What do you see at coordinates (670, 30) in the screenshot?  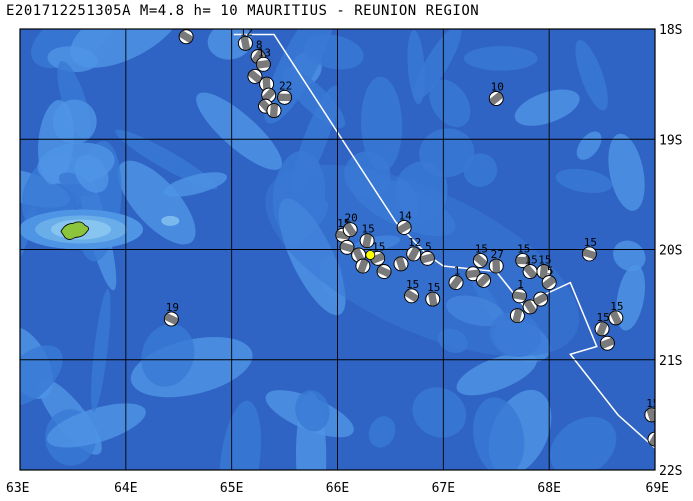 I see `latitude-label: 18S` at bounding box center [670, 30].